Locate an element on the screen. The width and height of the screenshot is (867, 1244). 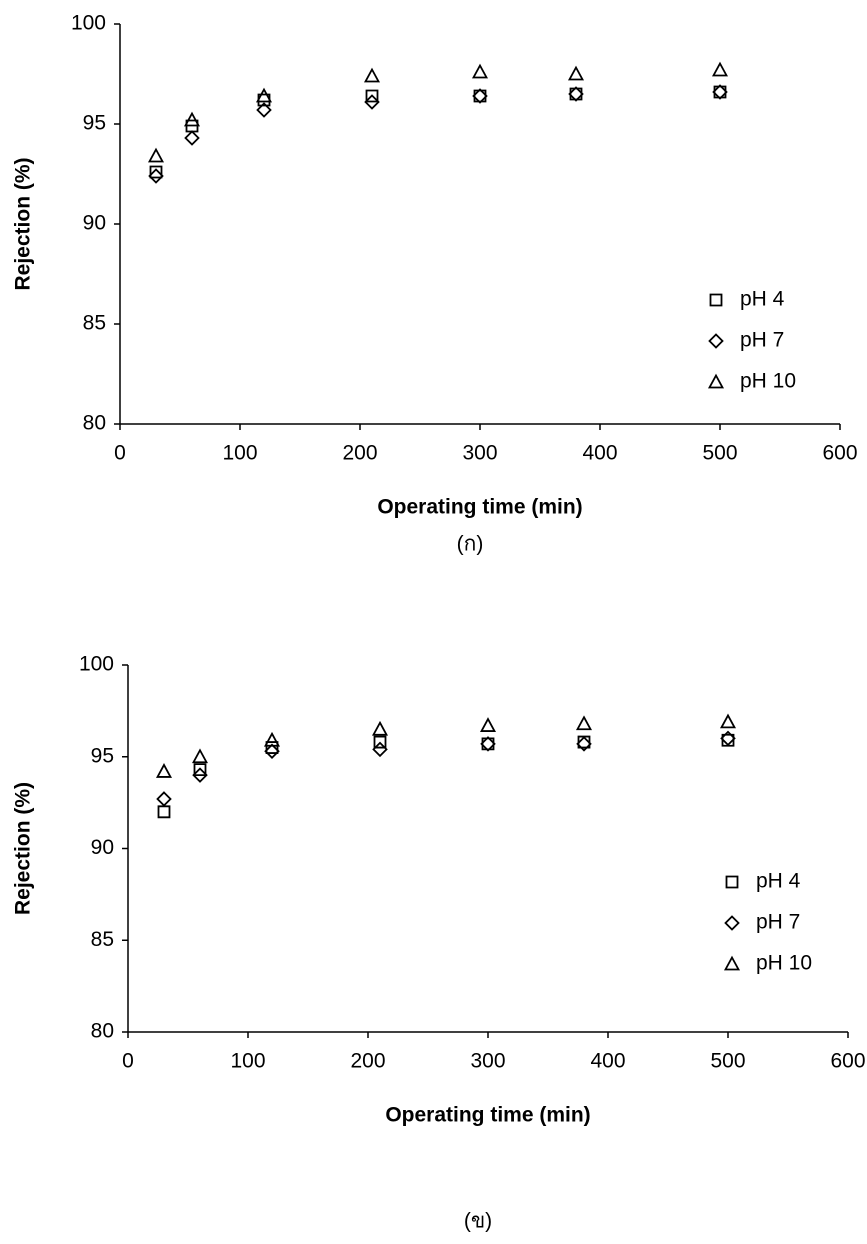
caption: (ก) is located at coordinates (470, 544).